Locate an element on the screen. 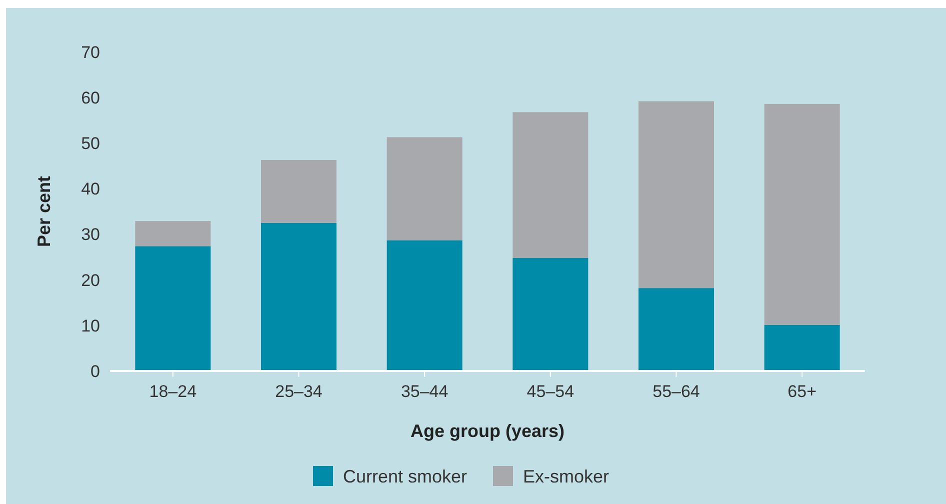 The width and height of the screenshot is (946, 504). x-tick-label: 55–64 is located at coordinates (676, 391).